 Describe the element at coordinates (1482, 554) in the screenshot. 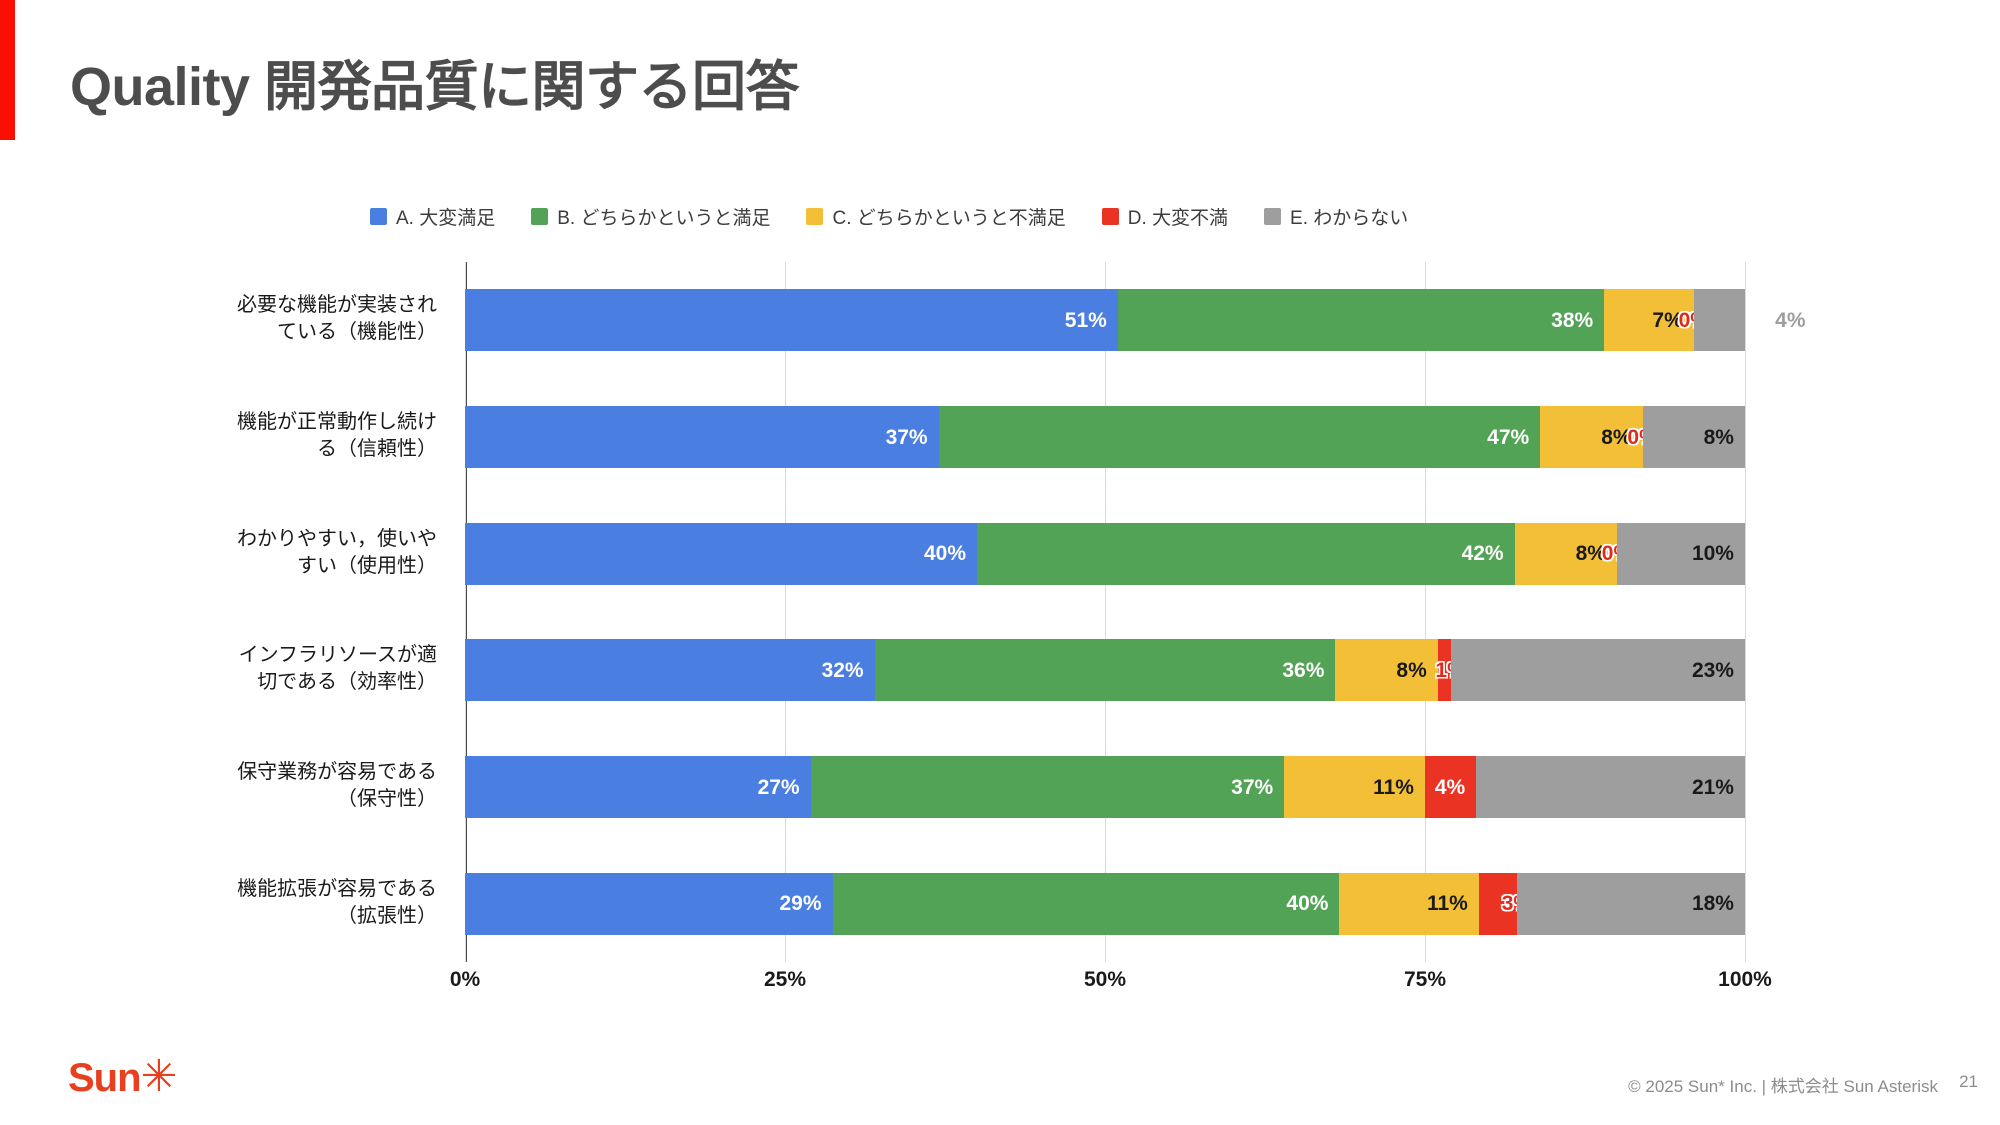

I see `bar-value-label: 42%` at that location.